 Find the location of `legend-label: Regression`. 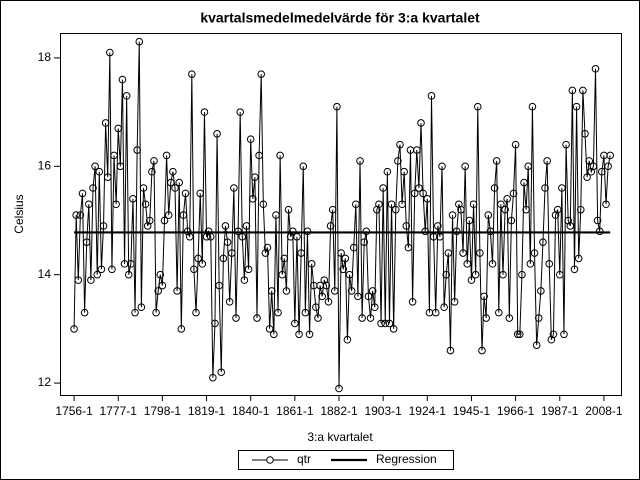

legend-label: Regression is located at coordinates (406, 459).